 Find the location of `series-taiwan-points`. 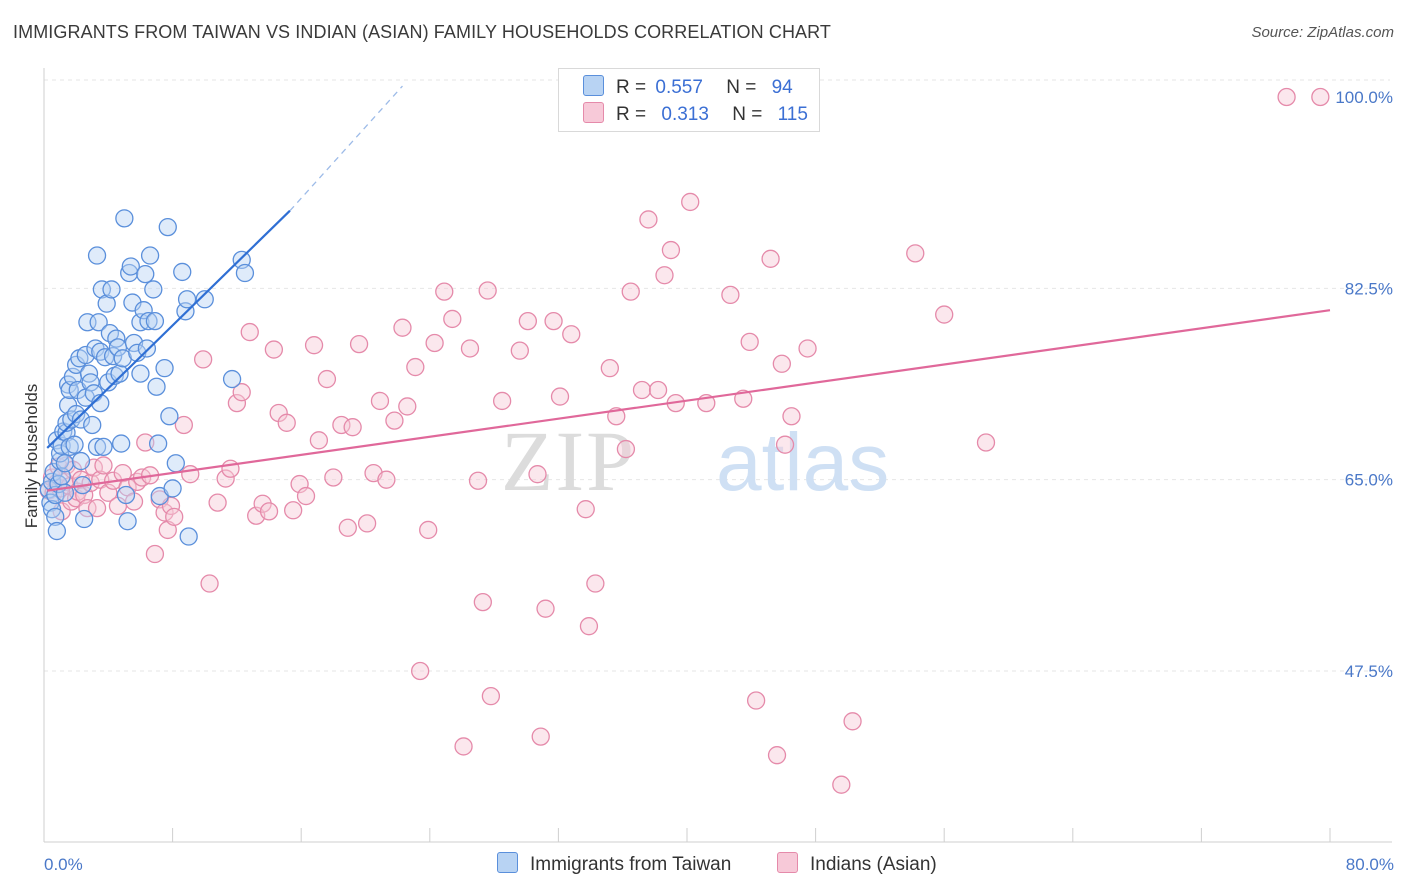

series-taiwan-points is located at coordinates (147, 377).